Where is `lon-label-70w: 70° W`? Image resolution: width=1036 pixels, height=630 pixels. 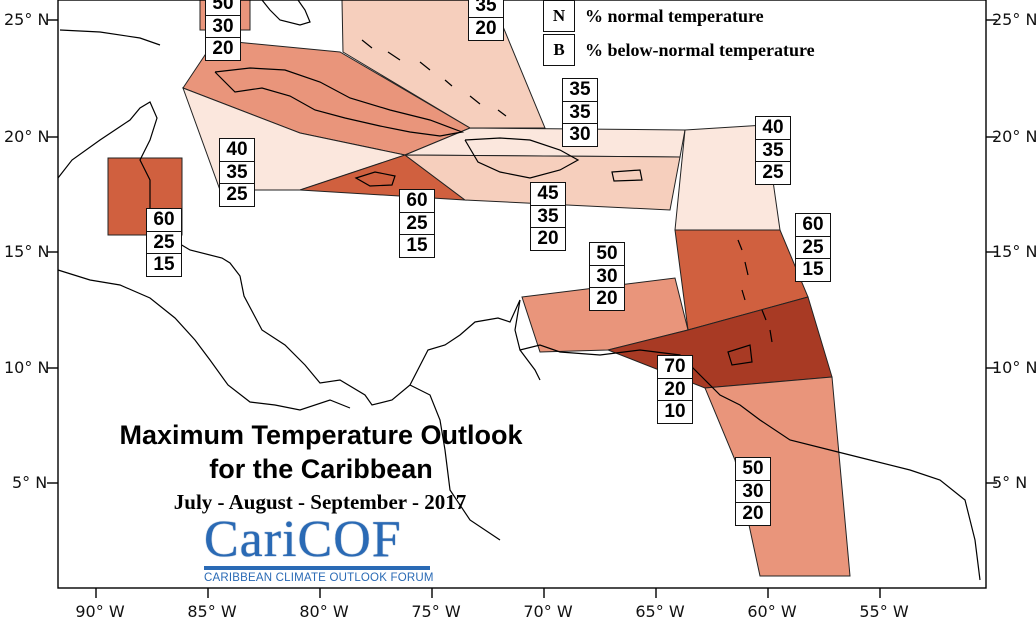 lon-label-70w: 70° W is located at coordinates (548, 611).